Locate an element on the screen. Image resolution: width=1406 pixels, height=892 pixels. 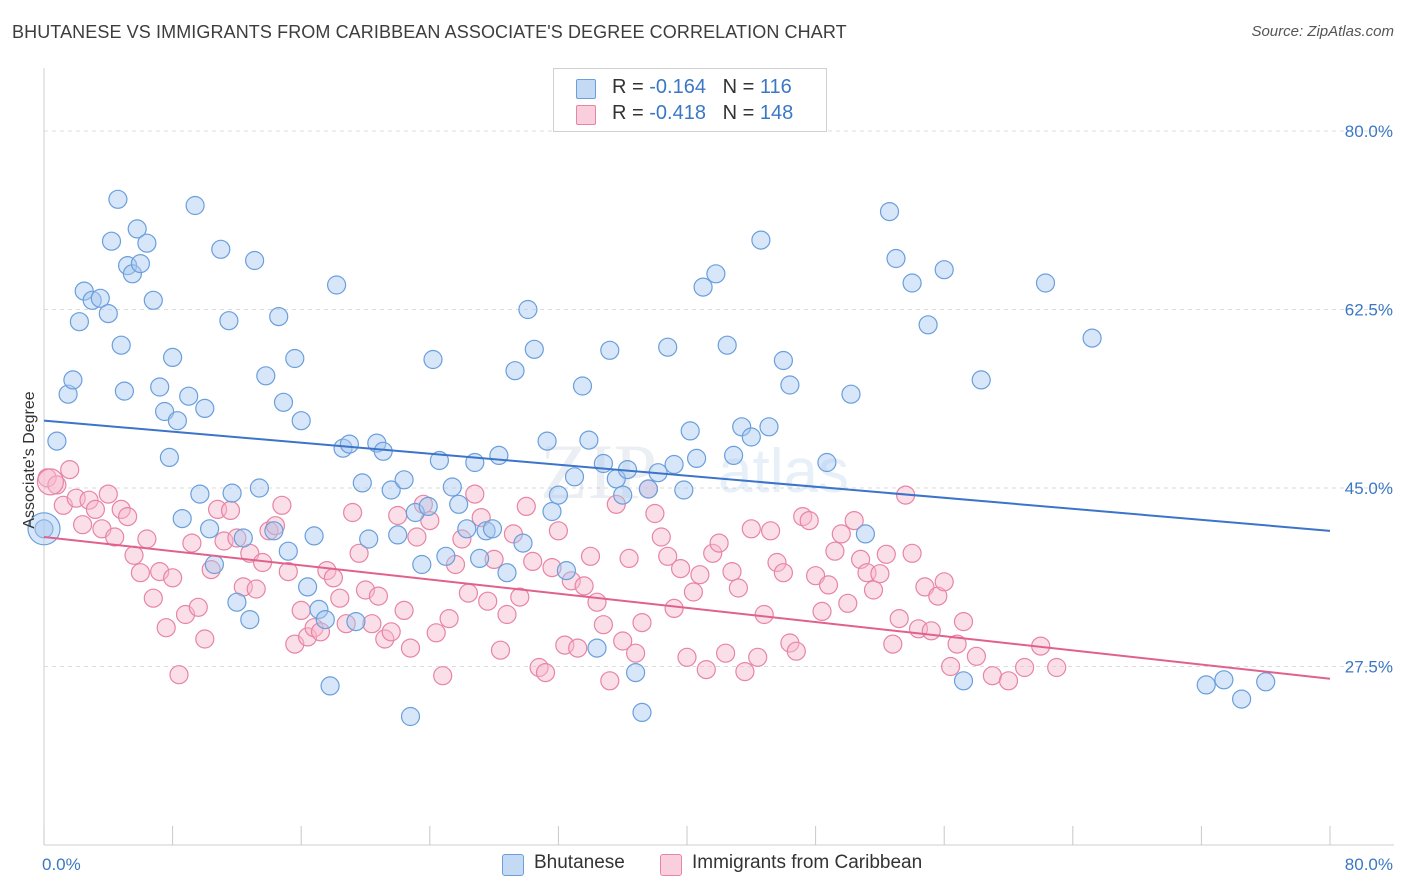
x-tick-label-0: 0.0% is located at coordinates (61, 864).